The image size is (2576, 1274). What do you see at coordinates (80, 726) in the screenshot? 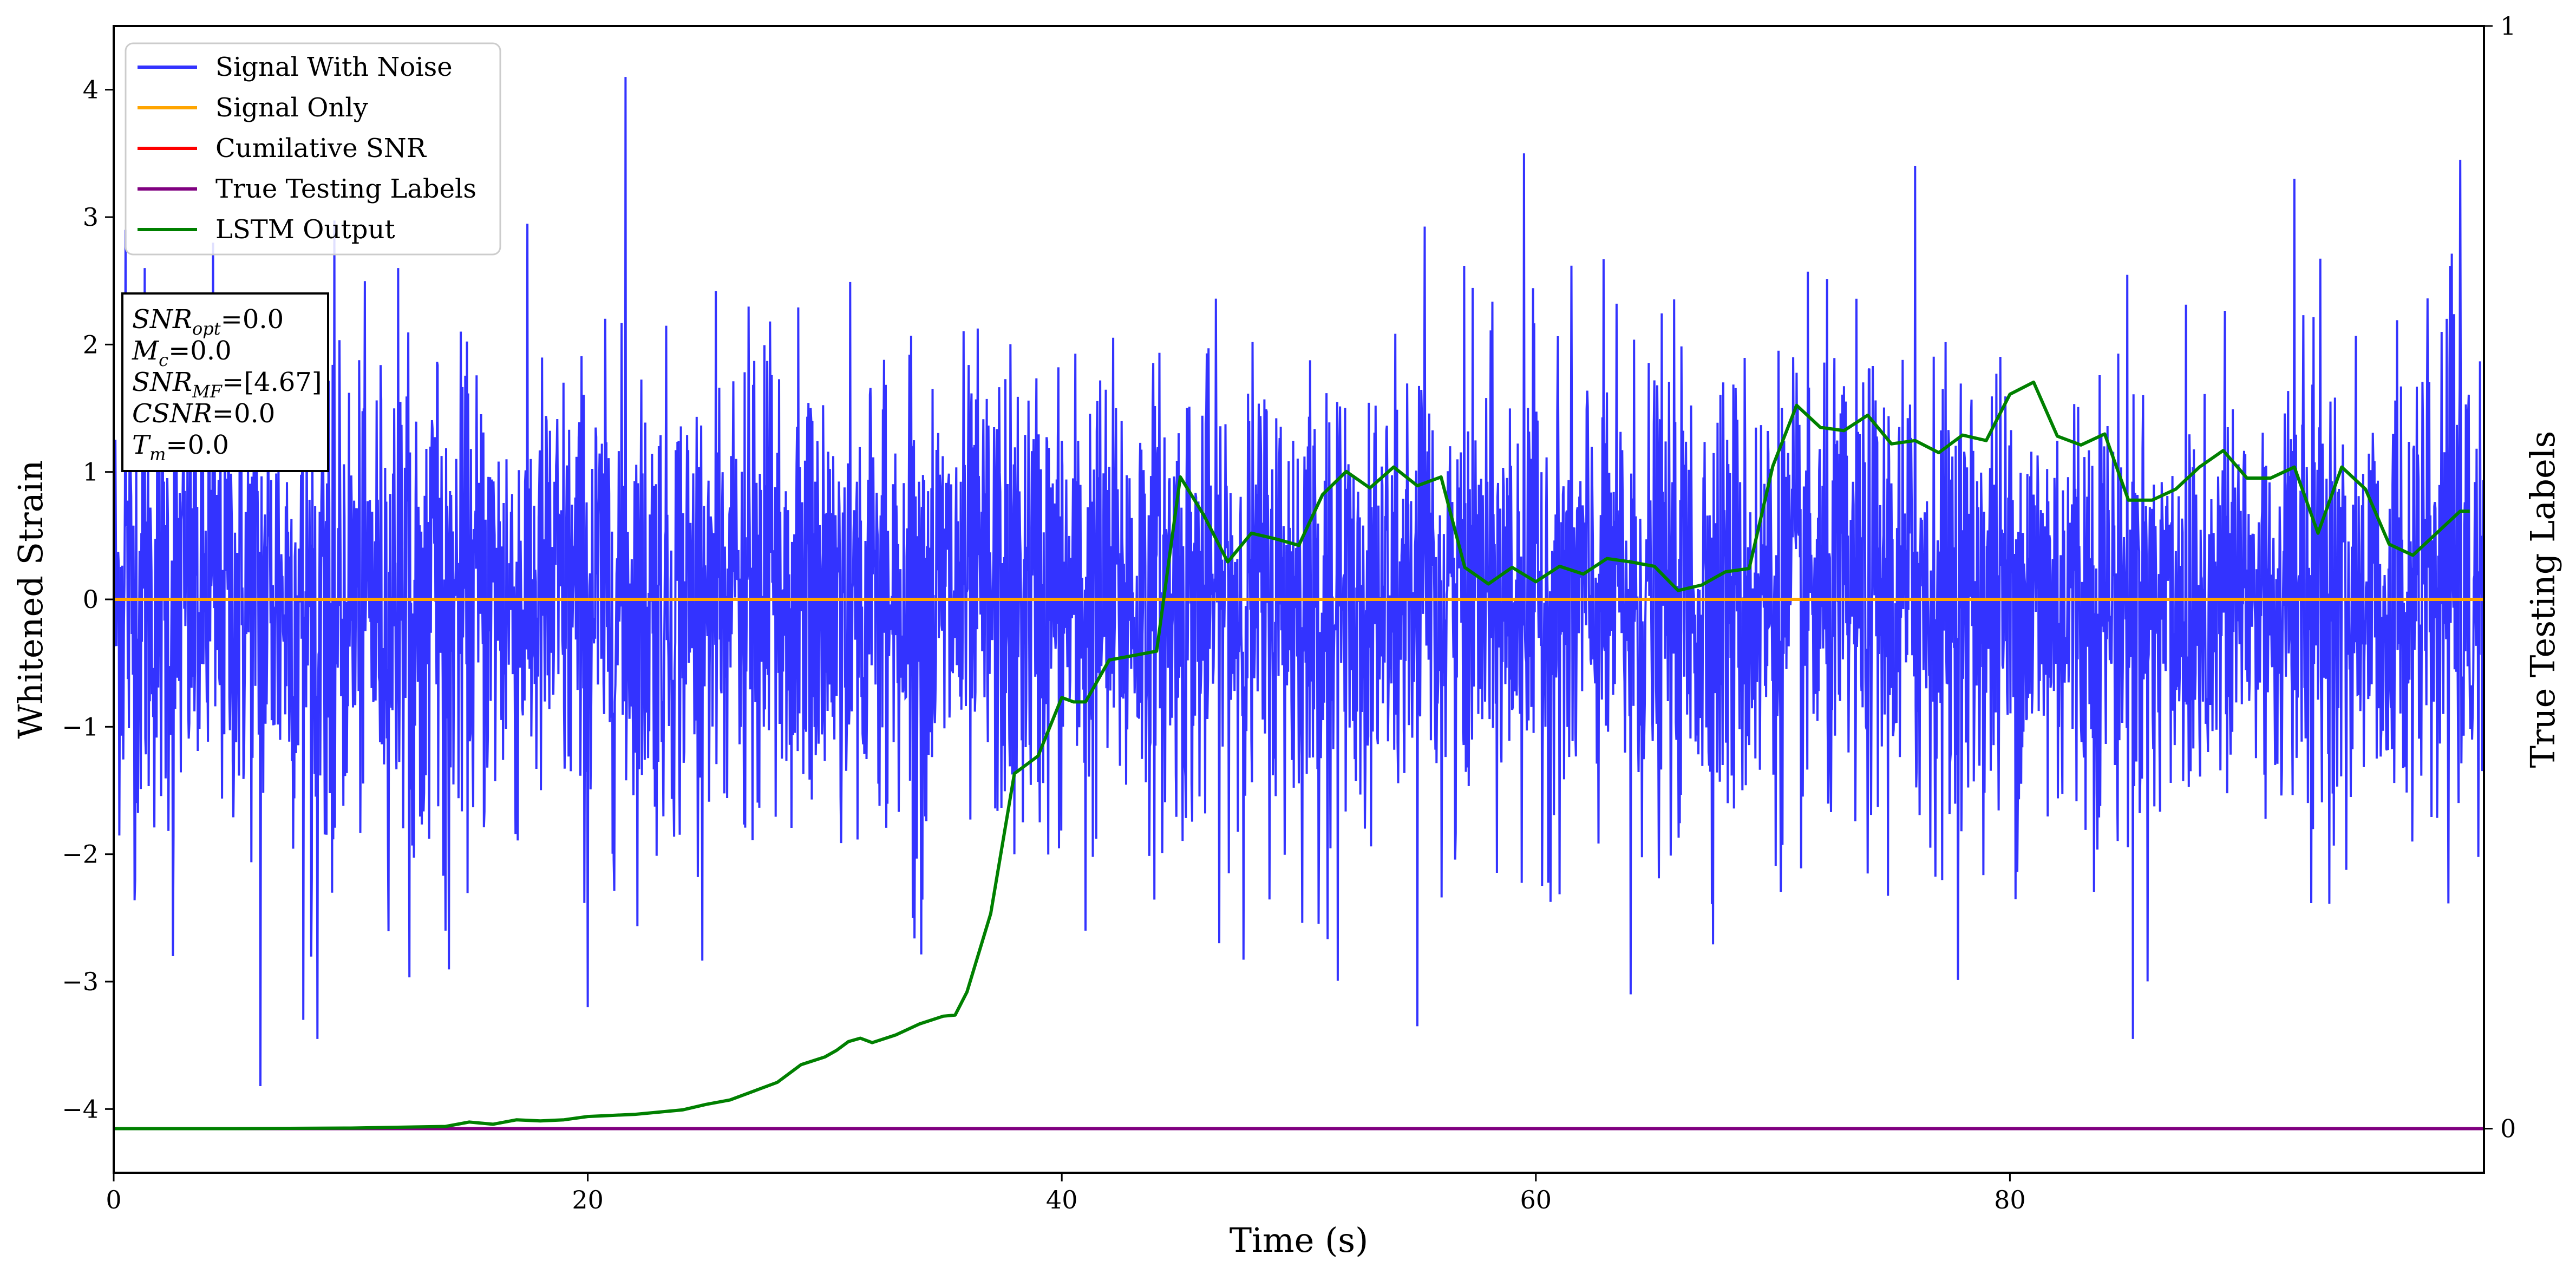
I see `y-tick-label: −1` at bounding box center [80, 726].